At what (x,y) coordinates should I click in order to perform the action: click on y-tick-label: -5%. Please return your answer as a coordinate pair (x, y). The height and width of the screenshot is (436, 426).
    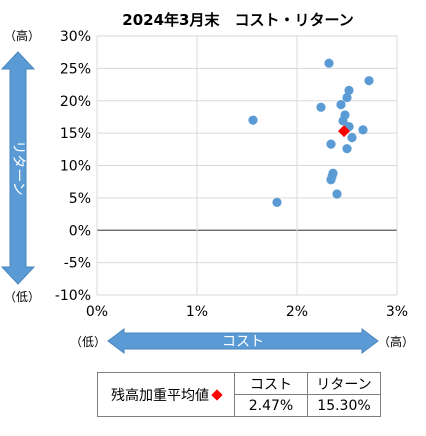
    Looking at the image, I should click on (77, 264).